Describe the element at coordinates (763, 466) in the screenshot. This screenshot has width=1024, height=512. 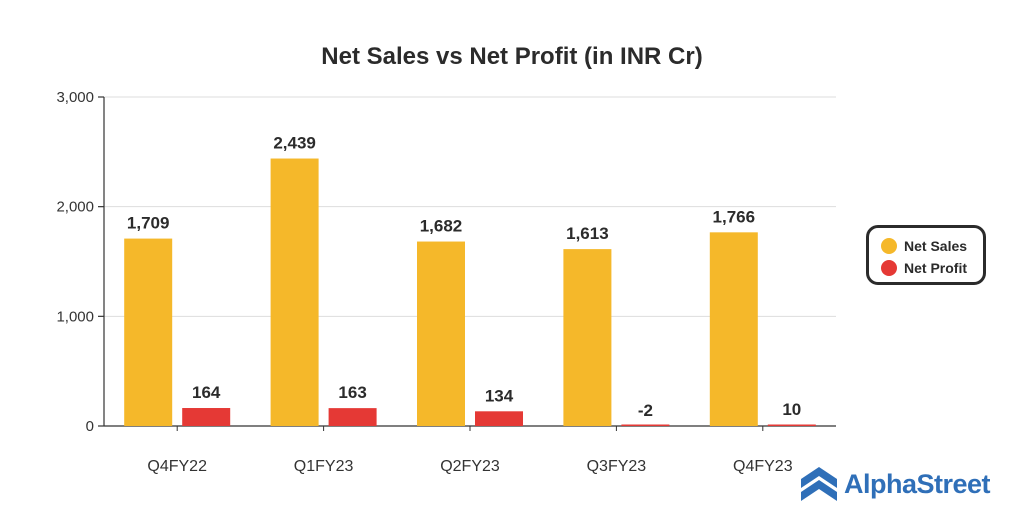
I see `x-tick-label: Q4FY23` at that location.